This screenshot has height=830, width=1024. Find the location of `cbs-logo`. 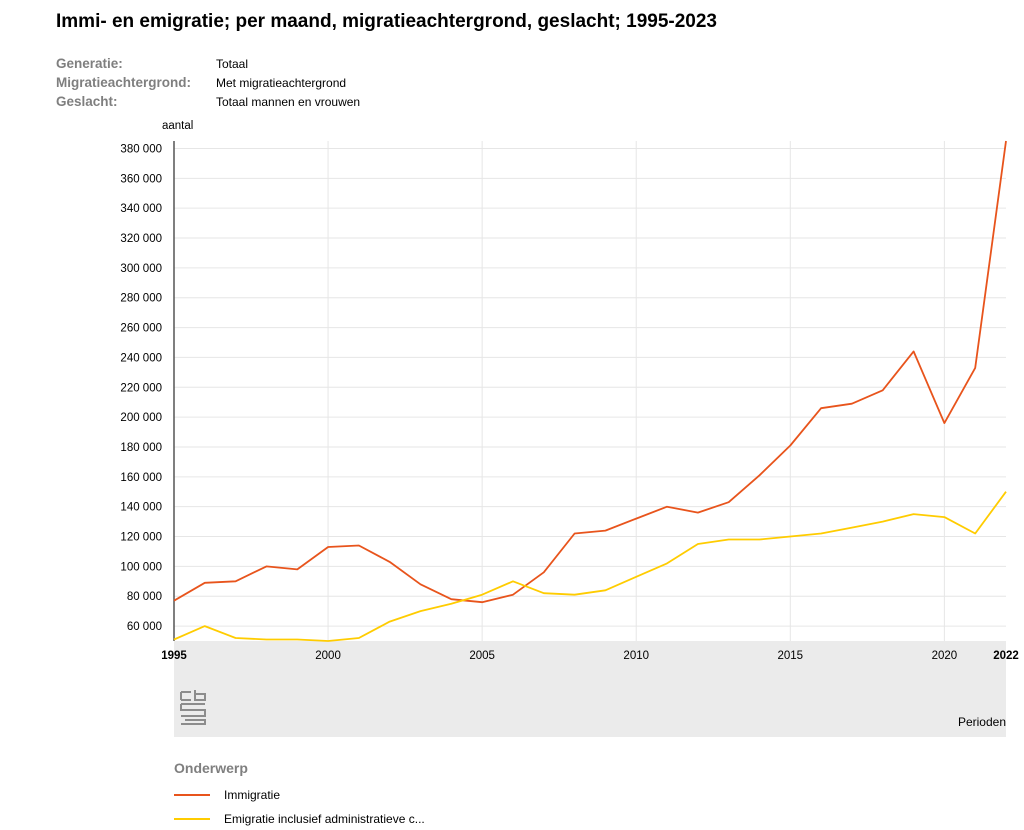

cbs-logo is located at coordinates (193, 707).